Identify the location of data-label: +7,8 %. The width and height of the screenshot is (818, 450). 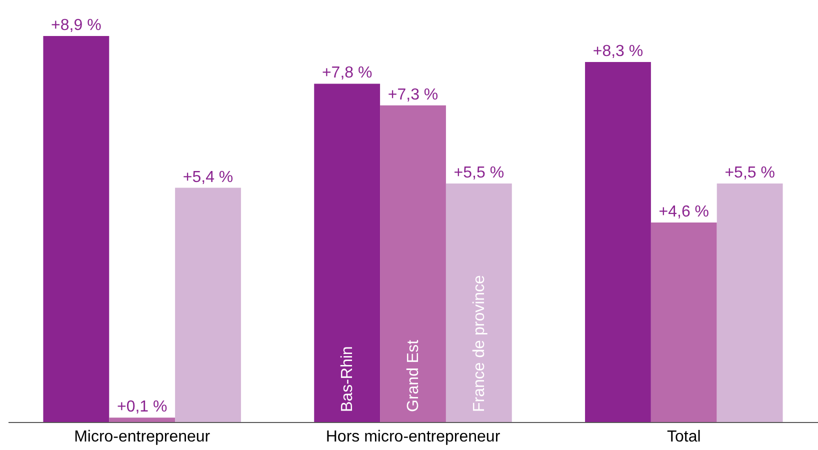
(347, 73).